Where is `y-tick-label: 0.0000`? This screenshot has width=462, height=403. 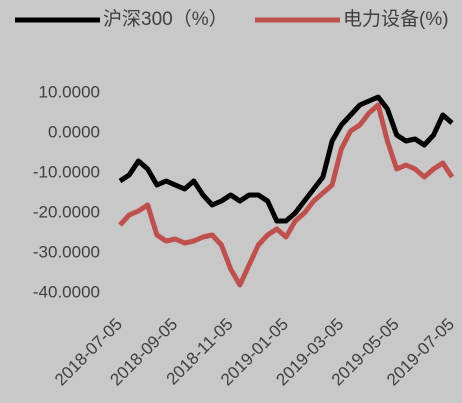 y-tick-label: 0.0000 is located at coordinates (74, 131).